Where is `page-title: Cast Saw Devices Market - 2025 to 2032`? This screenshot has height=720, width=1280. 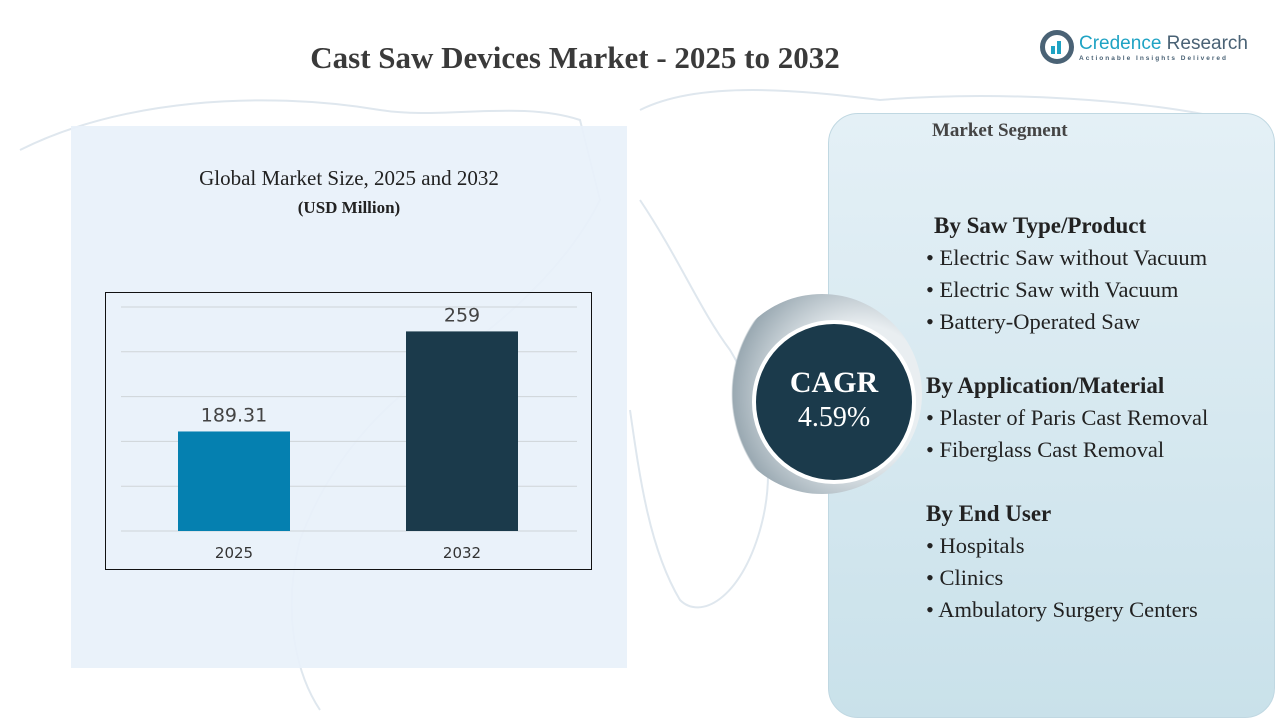 page-title: Cast Saw Devices Market - 2025 to 2032 is located at coordinates (575, 57).